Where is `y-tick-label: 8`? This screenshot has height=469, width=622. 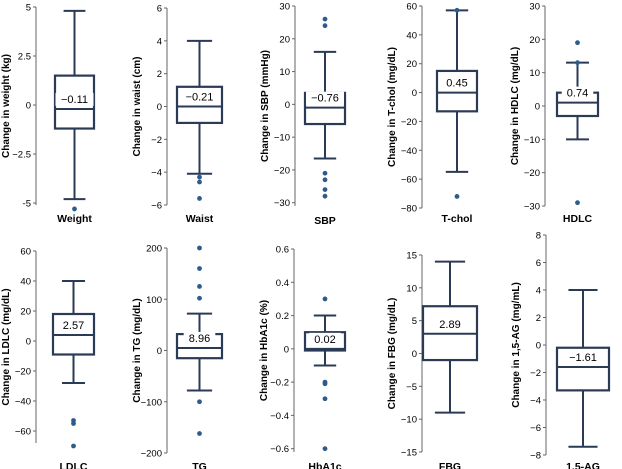
y-tick-label: 8 is located at coordinates (538, 236).